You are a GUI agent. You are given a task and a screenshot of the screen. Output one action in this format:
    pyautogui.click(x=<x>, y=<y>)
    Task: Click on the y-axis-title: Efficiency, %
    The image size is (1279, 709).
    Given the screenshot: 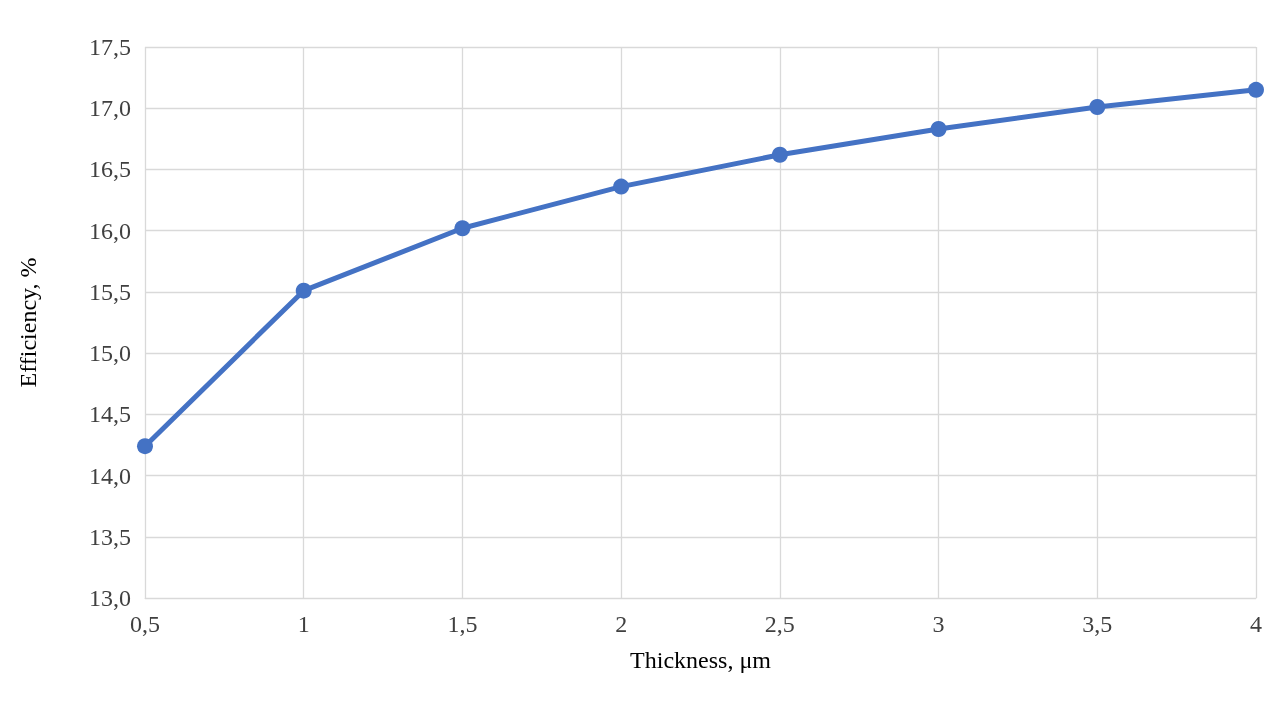 What is the action you would take?
    pyautogui.click(x=28, y=322)
    